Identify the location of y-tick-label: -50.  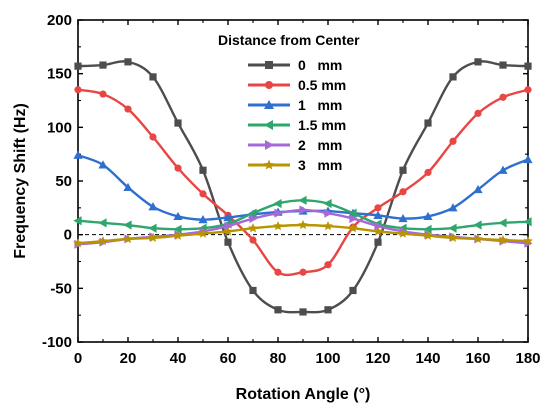
(61, 288).